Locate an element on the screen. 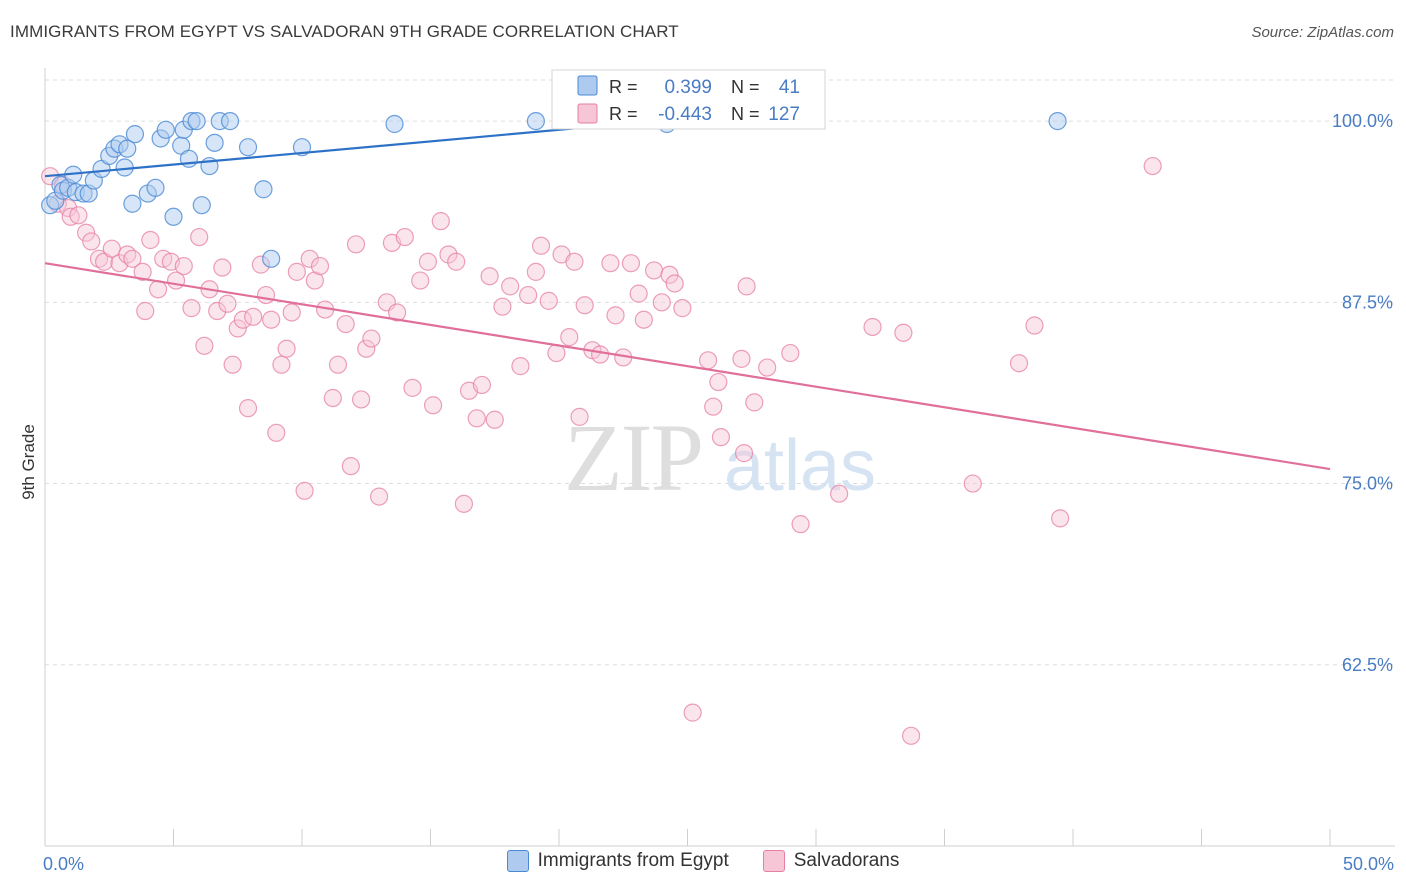 The height and width of the screenshot is (892, 1406). legend-label-egypt: Immigrants from Egypt is located at coordinates (633, 860).